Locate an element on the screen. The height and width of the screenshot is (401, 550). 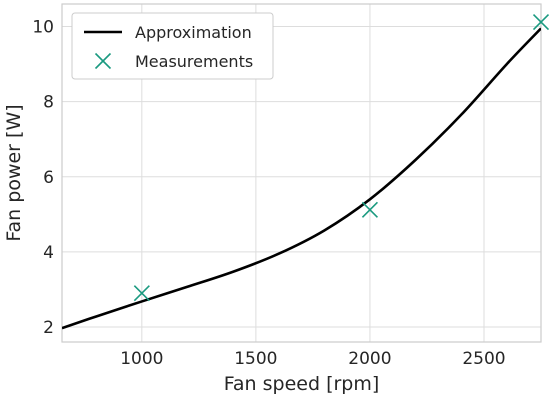
y-tick-label: 2 is located at coordinates (48, 328).